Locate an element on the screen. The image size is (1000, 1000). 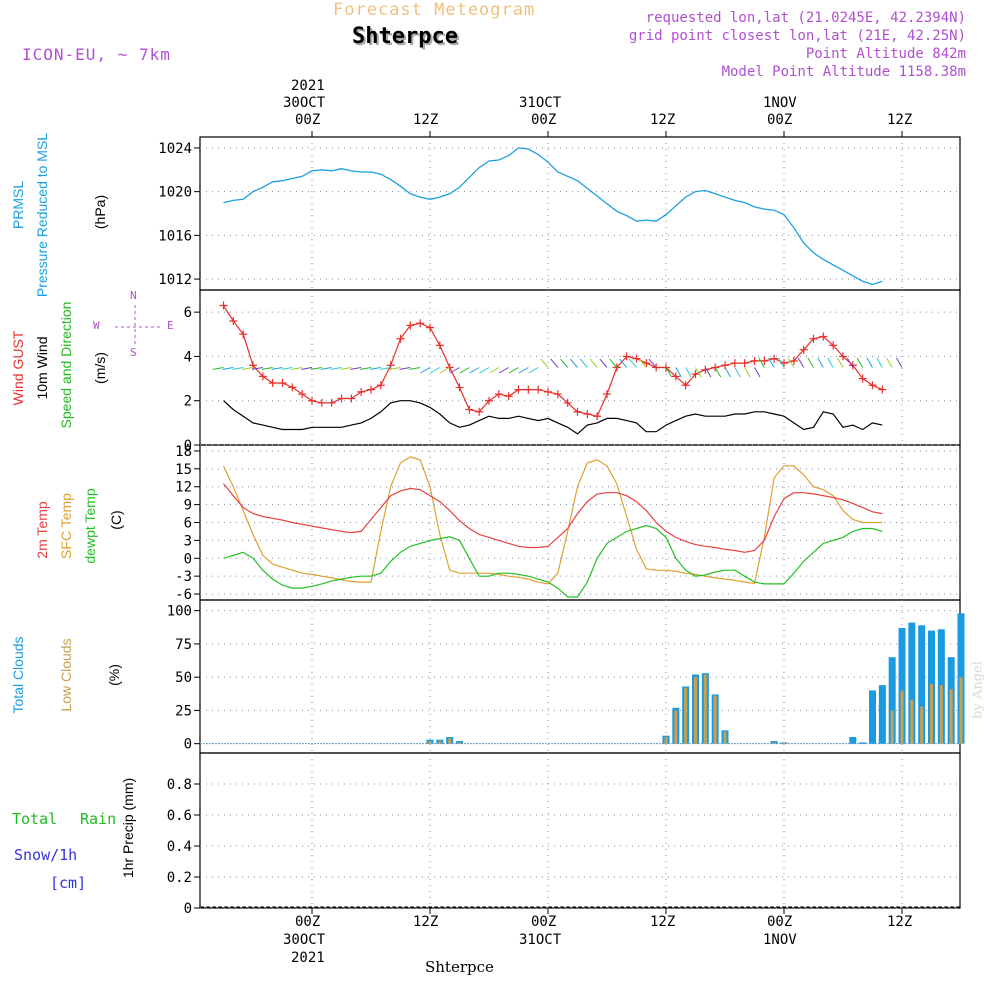
rain-label: Rain is located at coordinates (98, 819).